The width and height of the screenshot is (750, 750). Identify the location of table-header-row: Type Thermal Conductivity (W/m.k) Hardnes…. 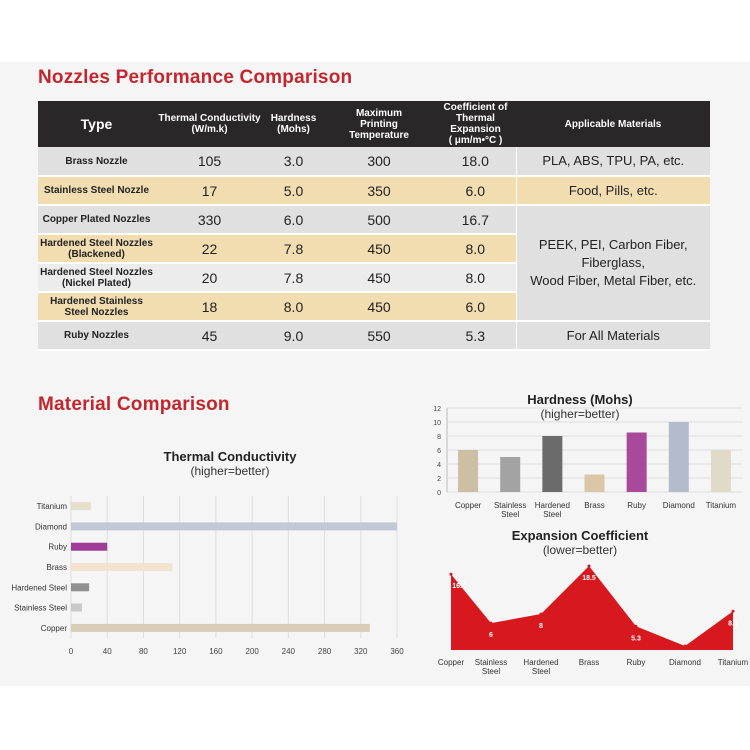
(374, 124).